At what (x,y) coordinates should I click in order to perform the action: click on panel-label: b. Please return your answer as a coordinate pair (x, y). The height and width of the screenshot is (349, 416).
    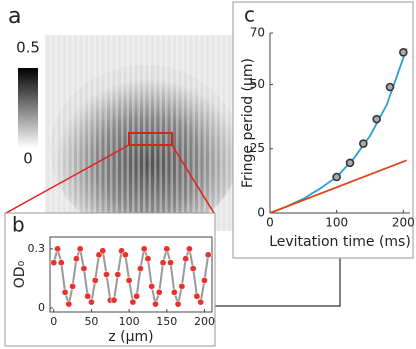
    Looking at the image, I should click on (18, 225).